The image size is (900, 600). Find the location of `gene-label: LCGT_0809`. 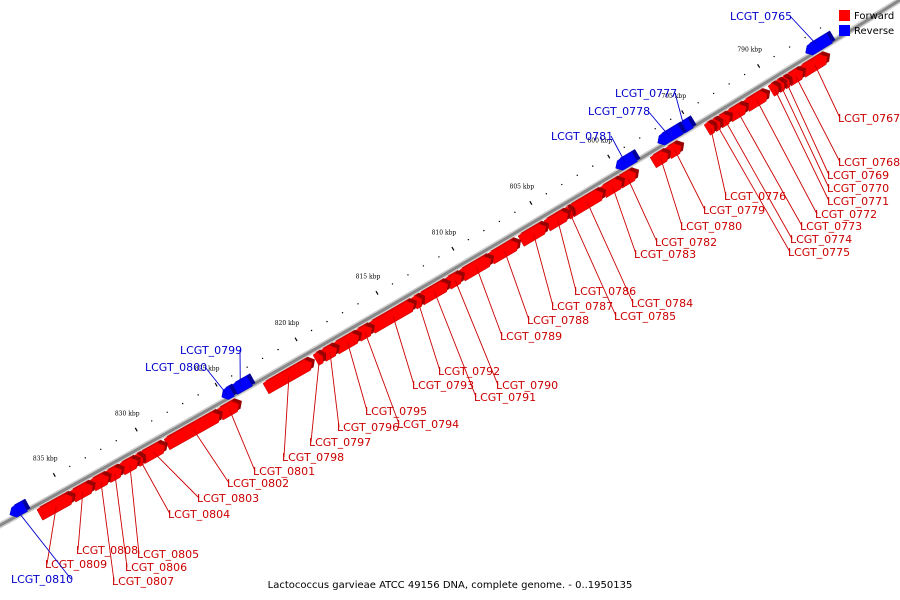

gene-label: LCGT_0809 is located at coordinates (76, 564).